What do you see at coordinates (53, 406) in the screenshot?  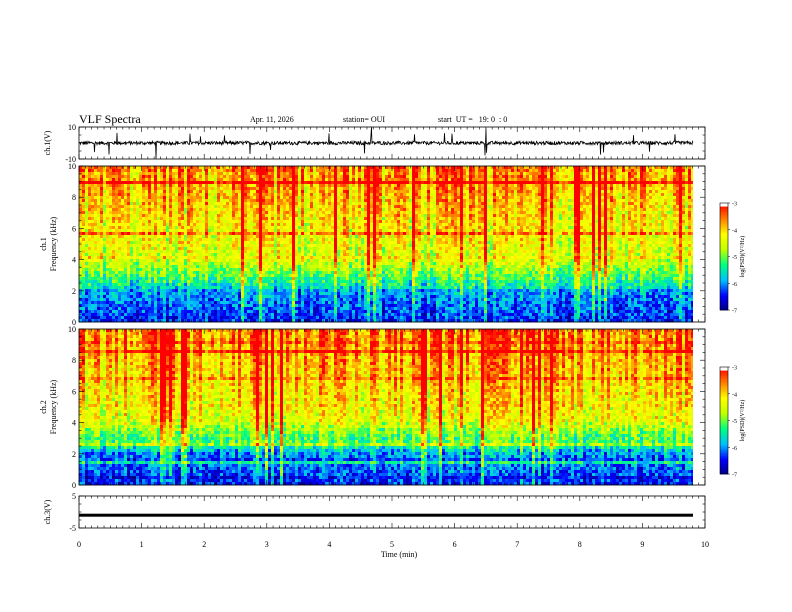 I see `ch2-frequency-ylabel: Frequency (kHz)` at bounding box center [53, 406].